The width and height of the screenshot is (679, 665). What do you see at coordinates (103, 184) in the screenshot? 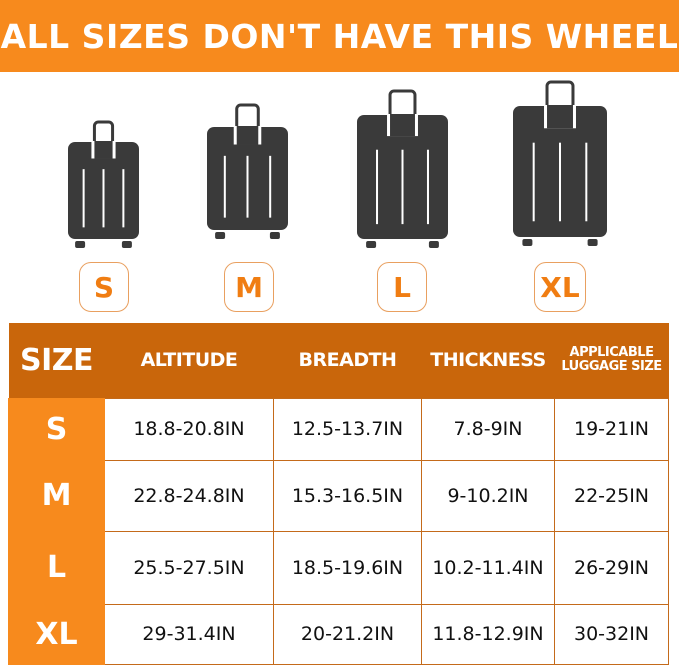
I see `suitcase-s-icon` at bounding box center [103, 184].